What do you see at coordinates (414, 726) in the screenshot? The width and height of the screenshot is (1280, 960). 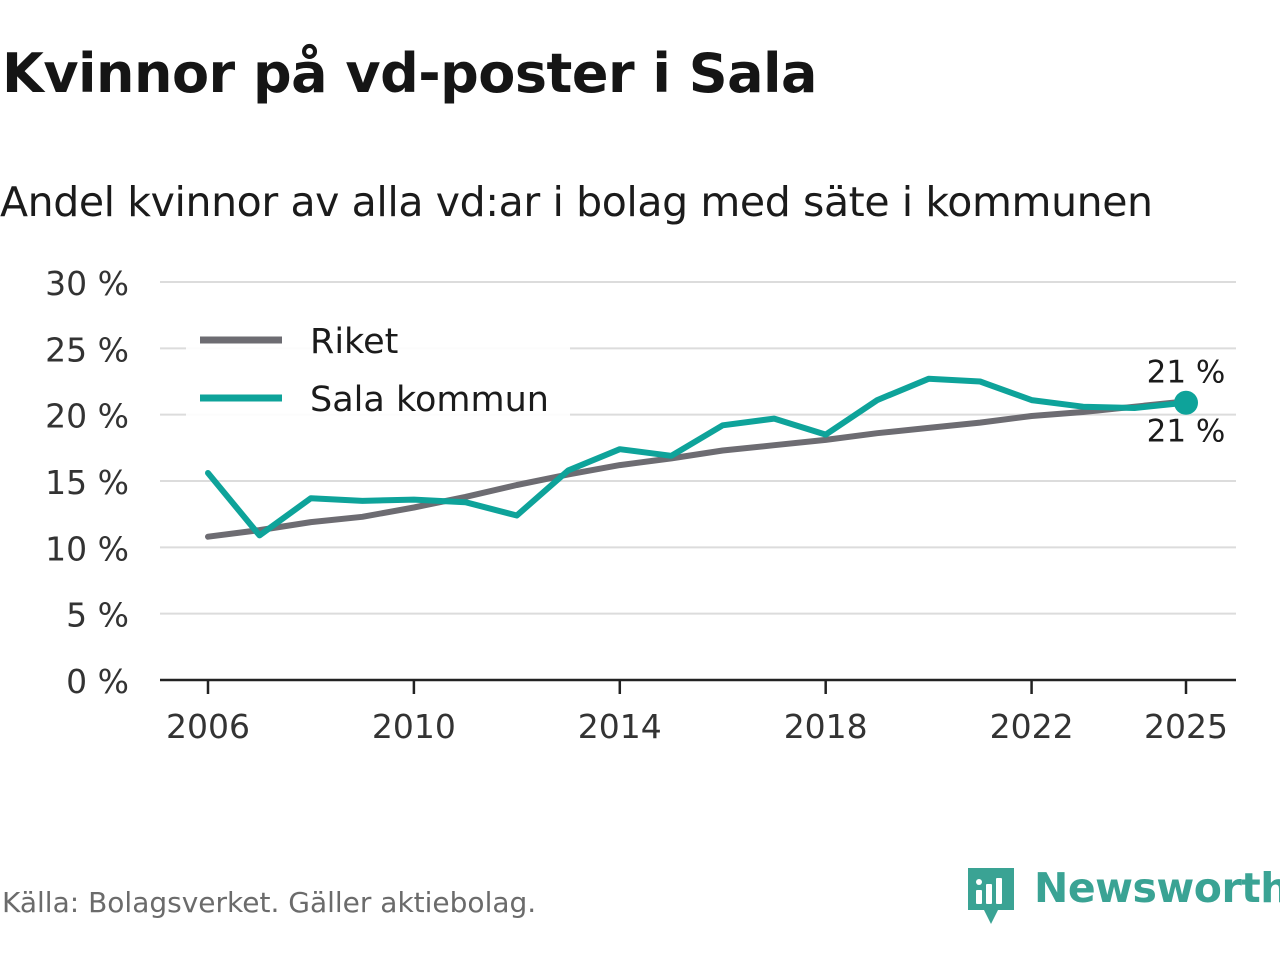 I see `x-tick-label: 2010` at bounding box center [414, 726].